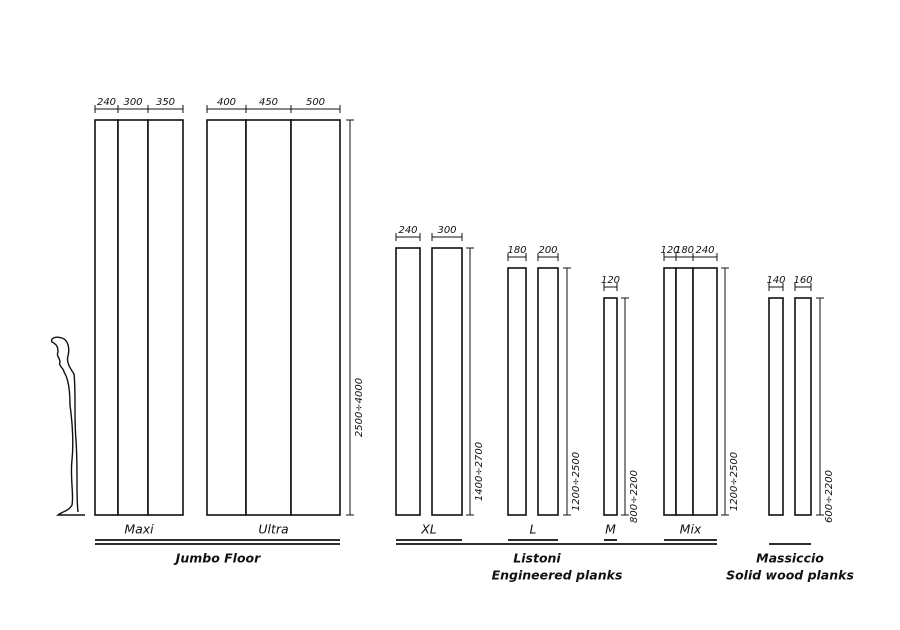  I want to click on family-subtitle: Engineered planks, so click(557, 575).